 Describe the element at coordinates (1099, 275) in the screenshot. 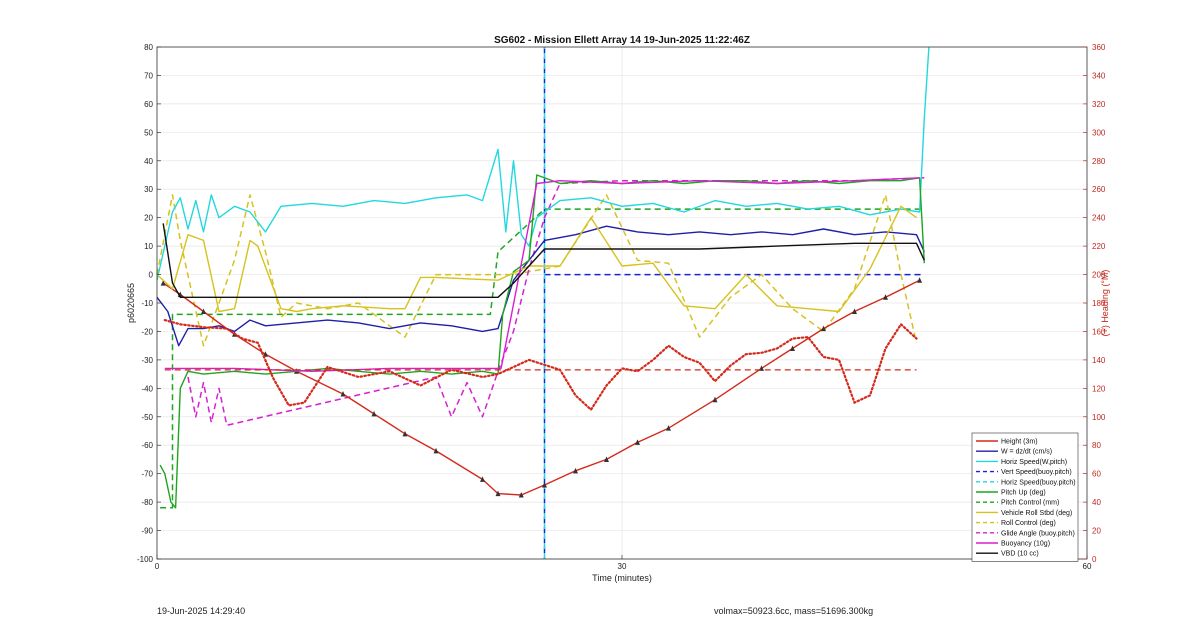

I see `y2-tick-label-10: 200` at that location.